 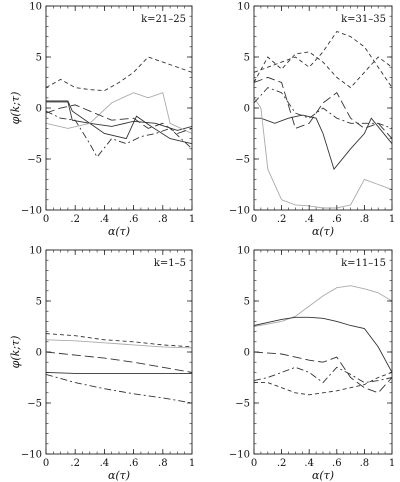 I want to click on panel-label: k=31–35, so click(x=363, y=19).